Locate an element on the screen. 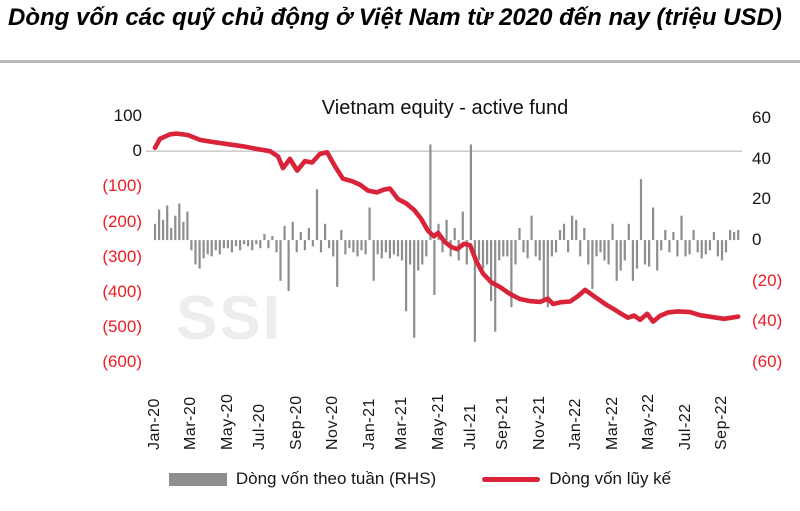 This screenshot has width=800, height=511. right-axis-tick: (60) is located at coordinates (767, 361).